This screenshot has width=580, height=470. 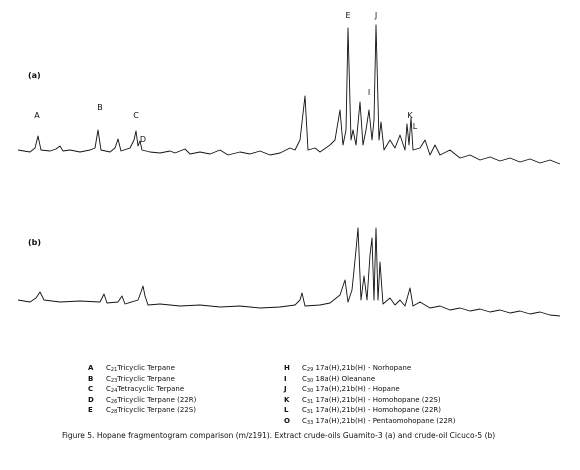 I want to click on legend-text: C30 18a(H) Oleanane, so click(x=338, y=380).